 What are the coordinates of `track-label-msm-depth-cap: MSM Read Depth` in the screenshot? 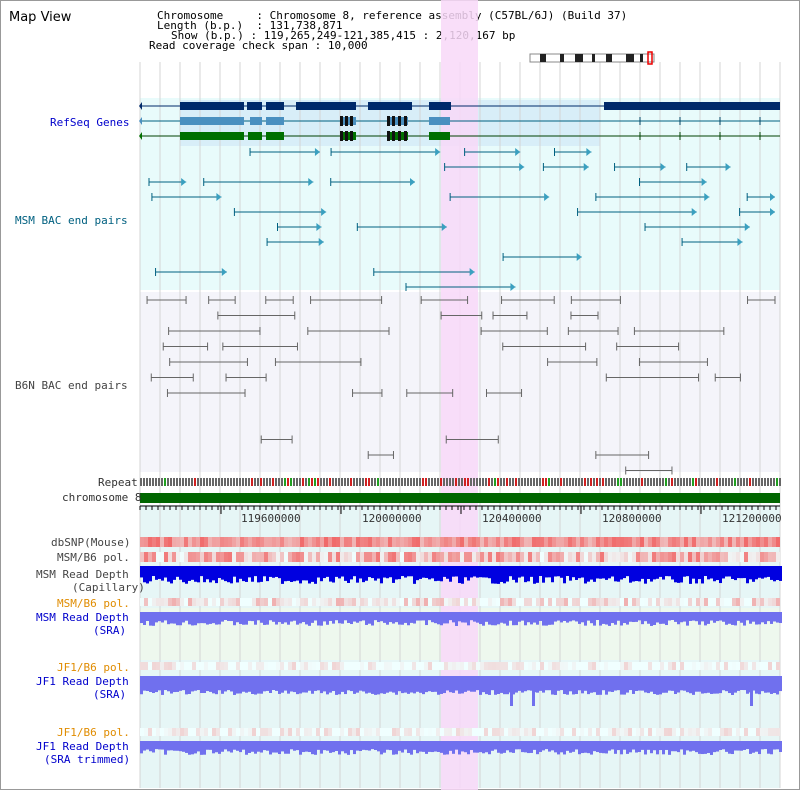 It's located at (82, 574).